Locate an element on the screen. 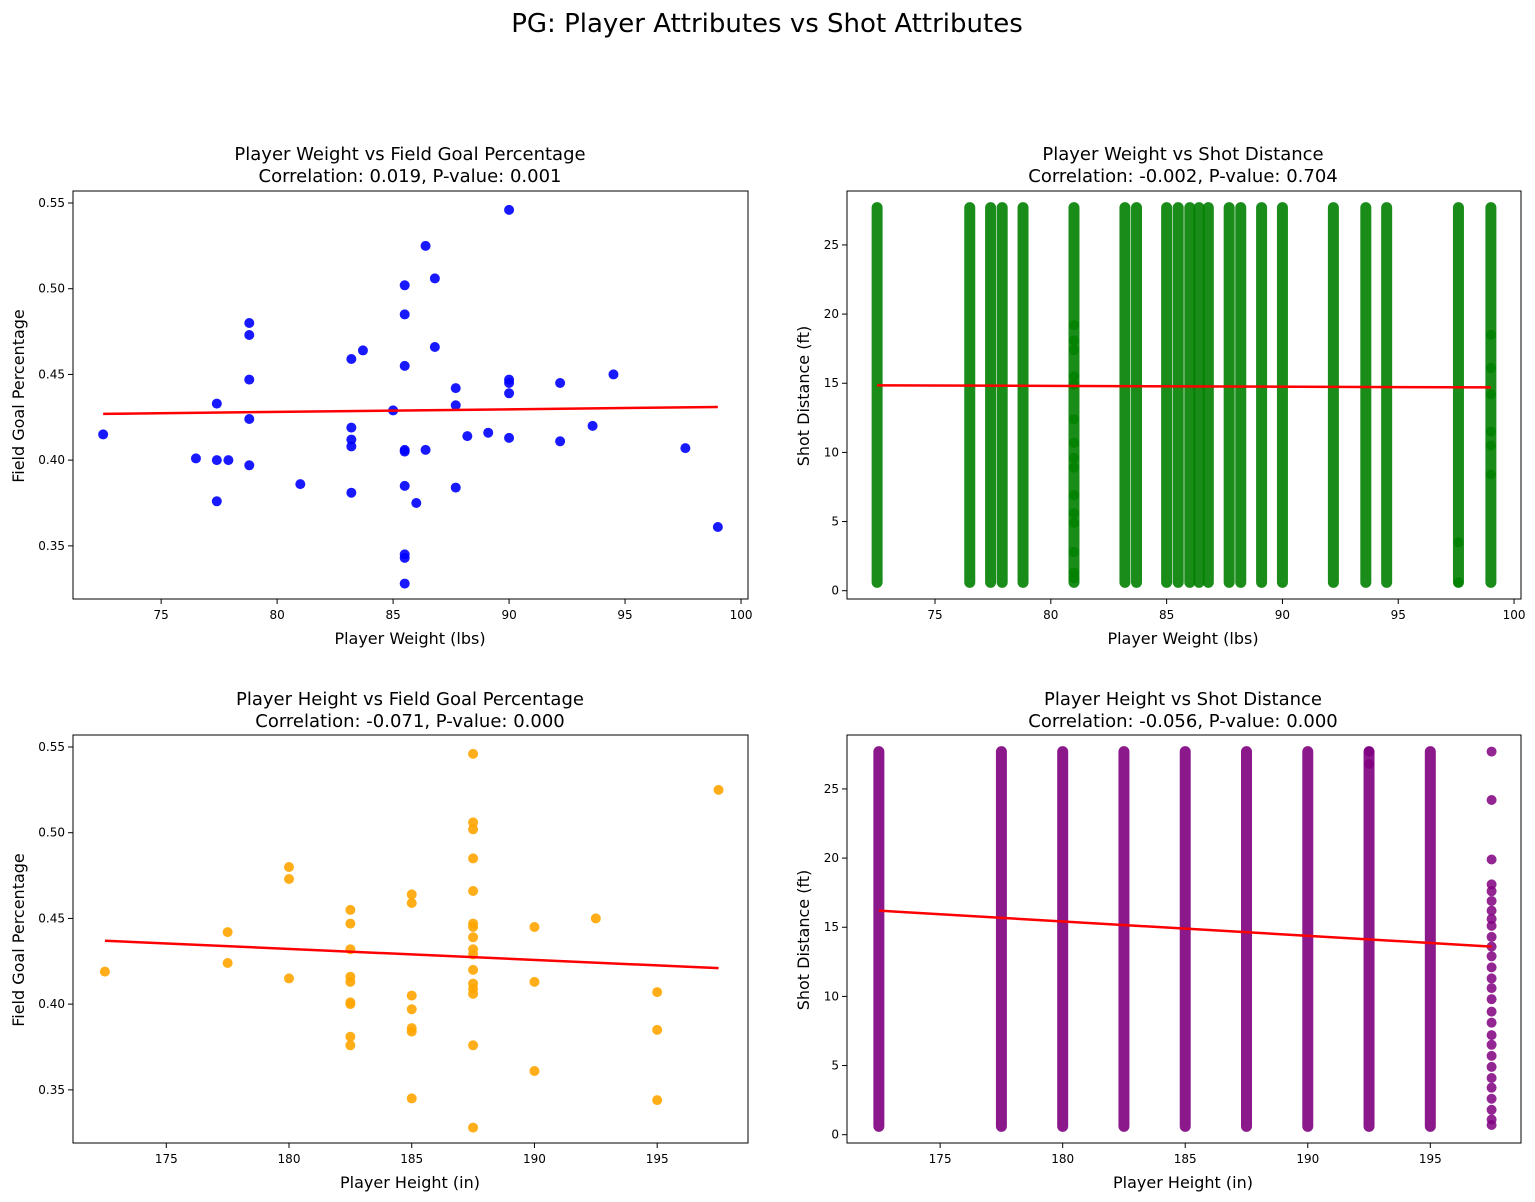 Image resolution: width=1535 pixels, height=1202 pixels. y-tick-label: 0.50 is located at coordinates (51, 289).